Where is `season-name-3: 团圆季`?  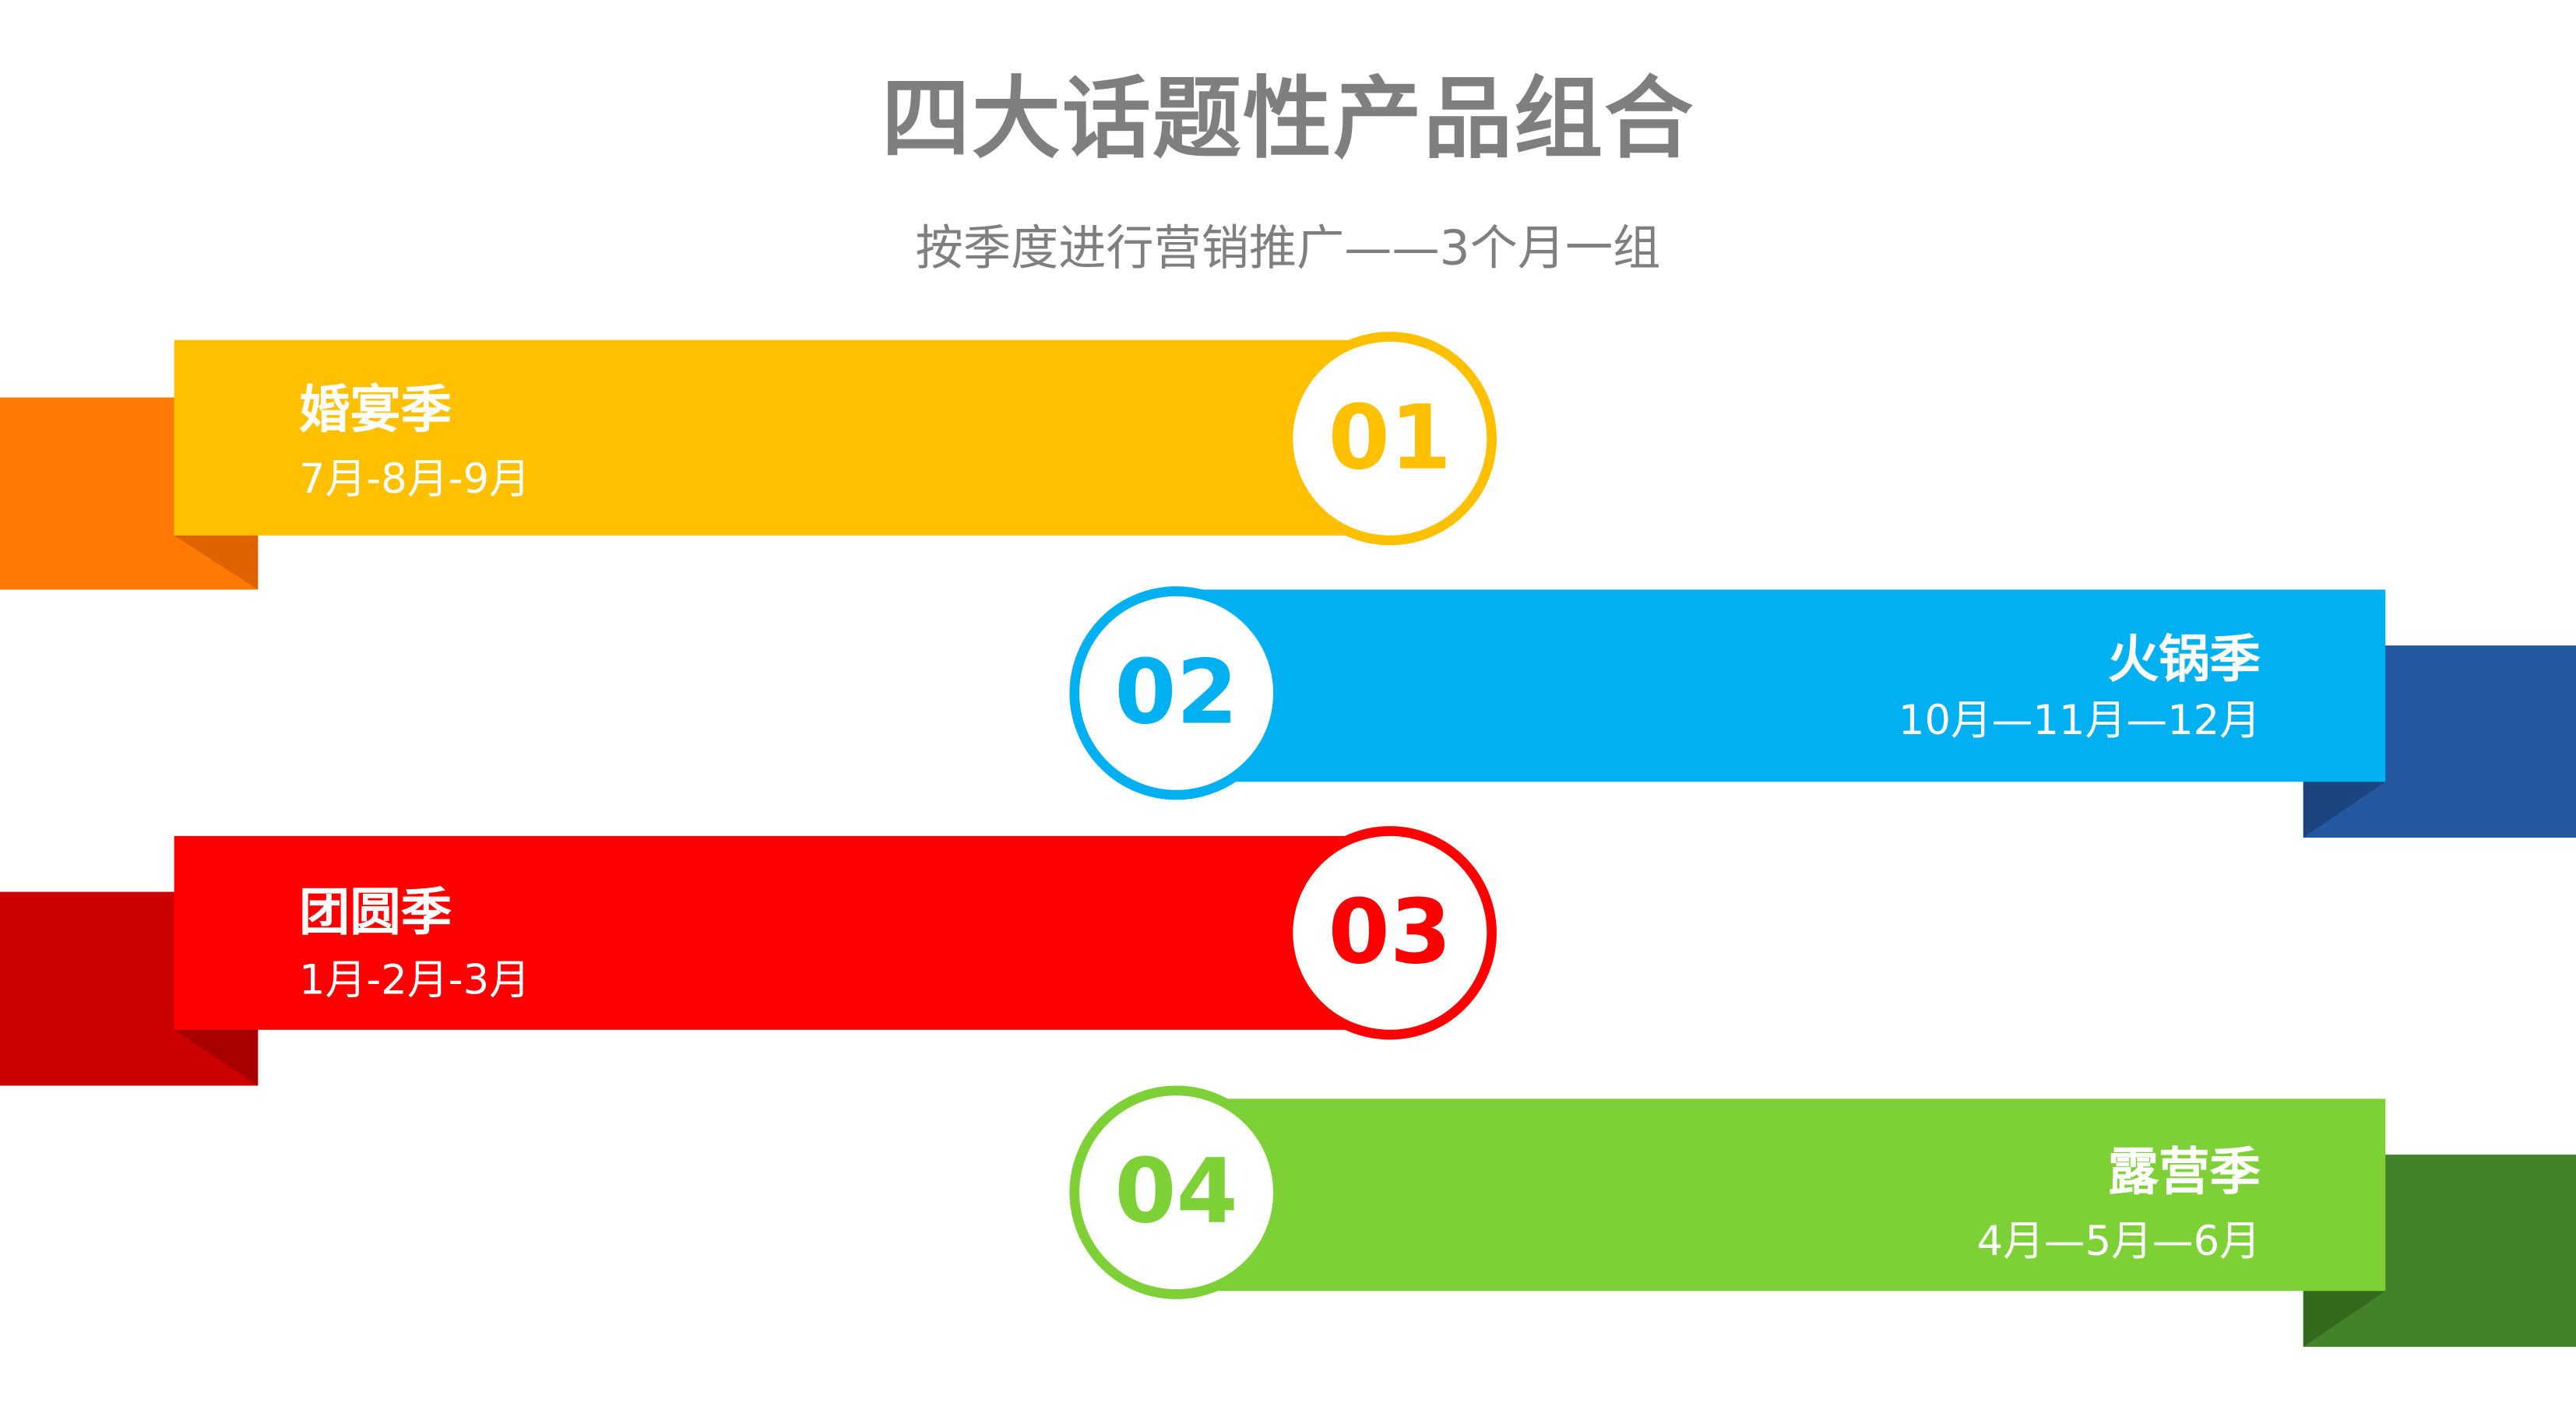 season-name-3: 团圆季 is located at coordinates (375, 913).